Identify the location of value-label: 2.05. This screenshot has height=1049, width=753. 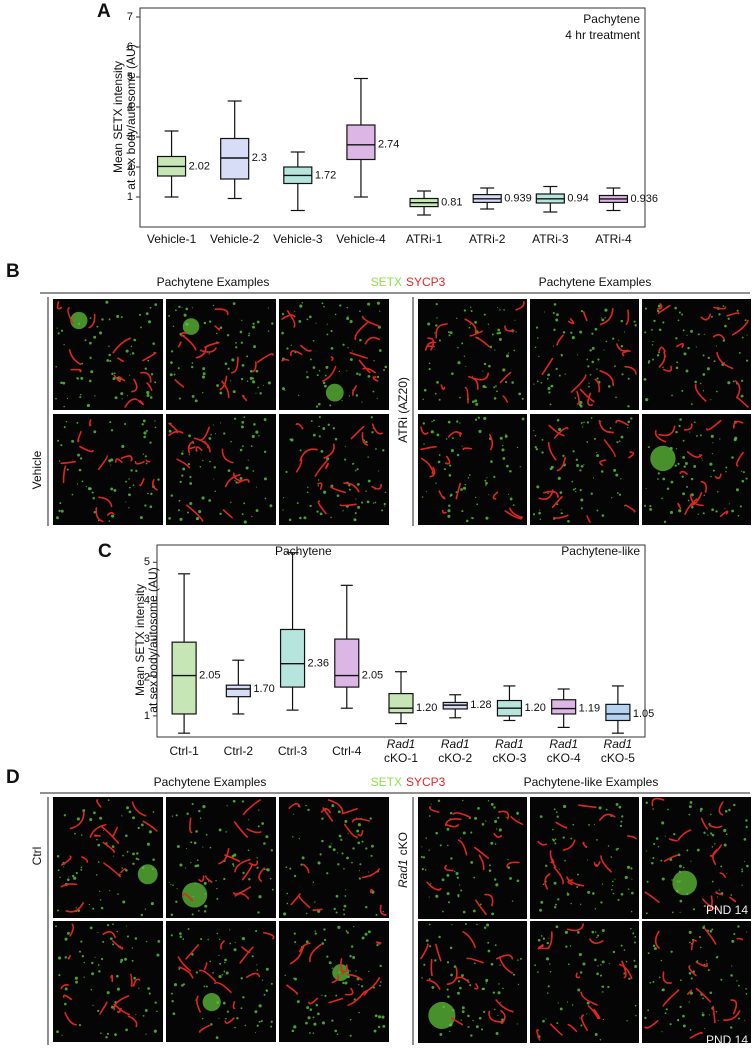
(372, 675).